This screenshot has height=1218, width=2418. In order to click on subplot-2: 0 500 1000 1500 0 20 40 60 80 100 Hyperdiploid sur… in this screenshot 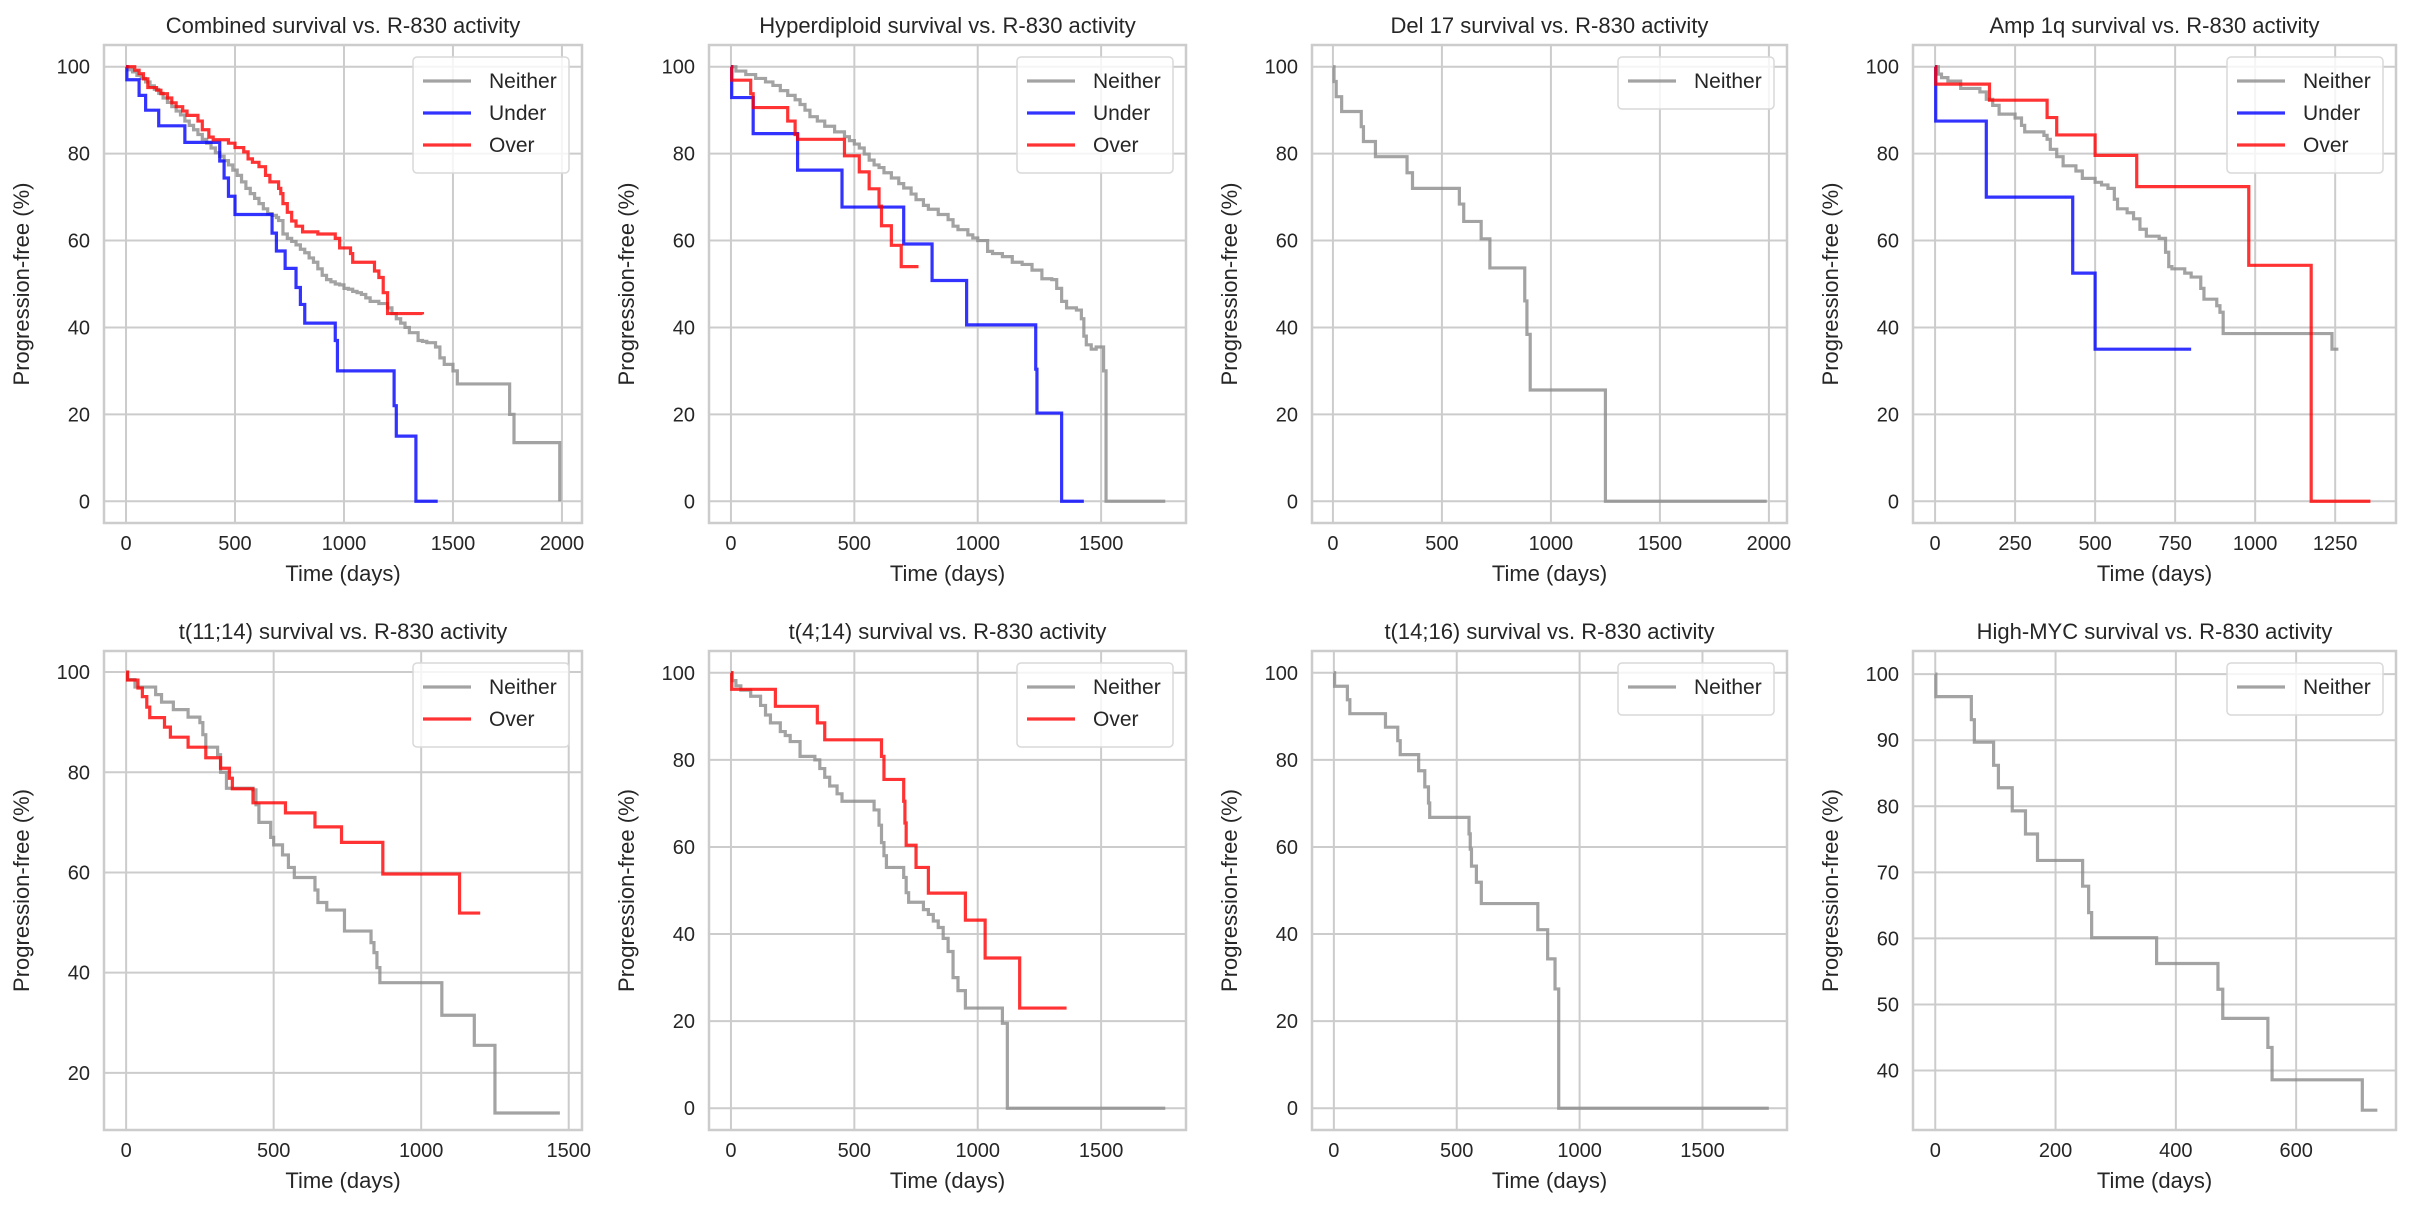, I will do `click(901, 299)`.